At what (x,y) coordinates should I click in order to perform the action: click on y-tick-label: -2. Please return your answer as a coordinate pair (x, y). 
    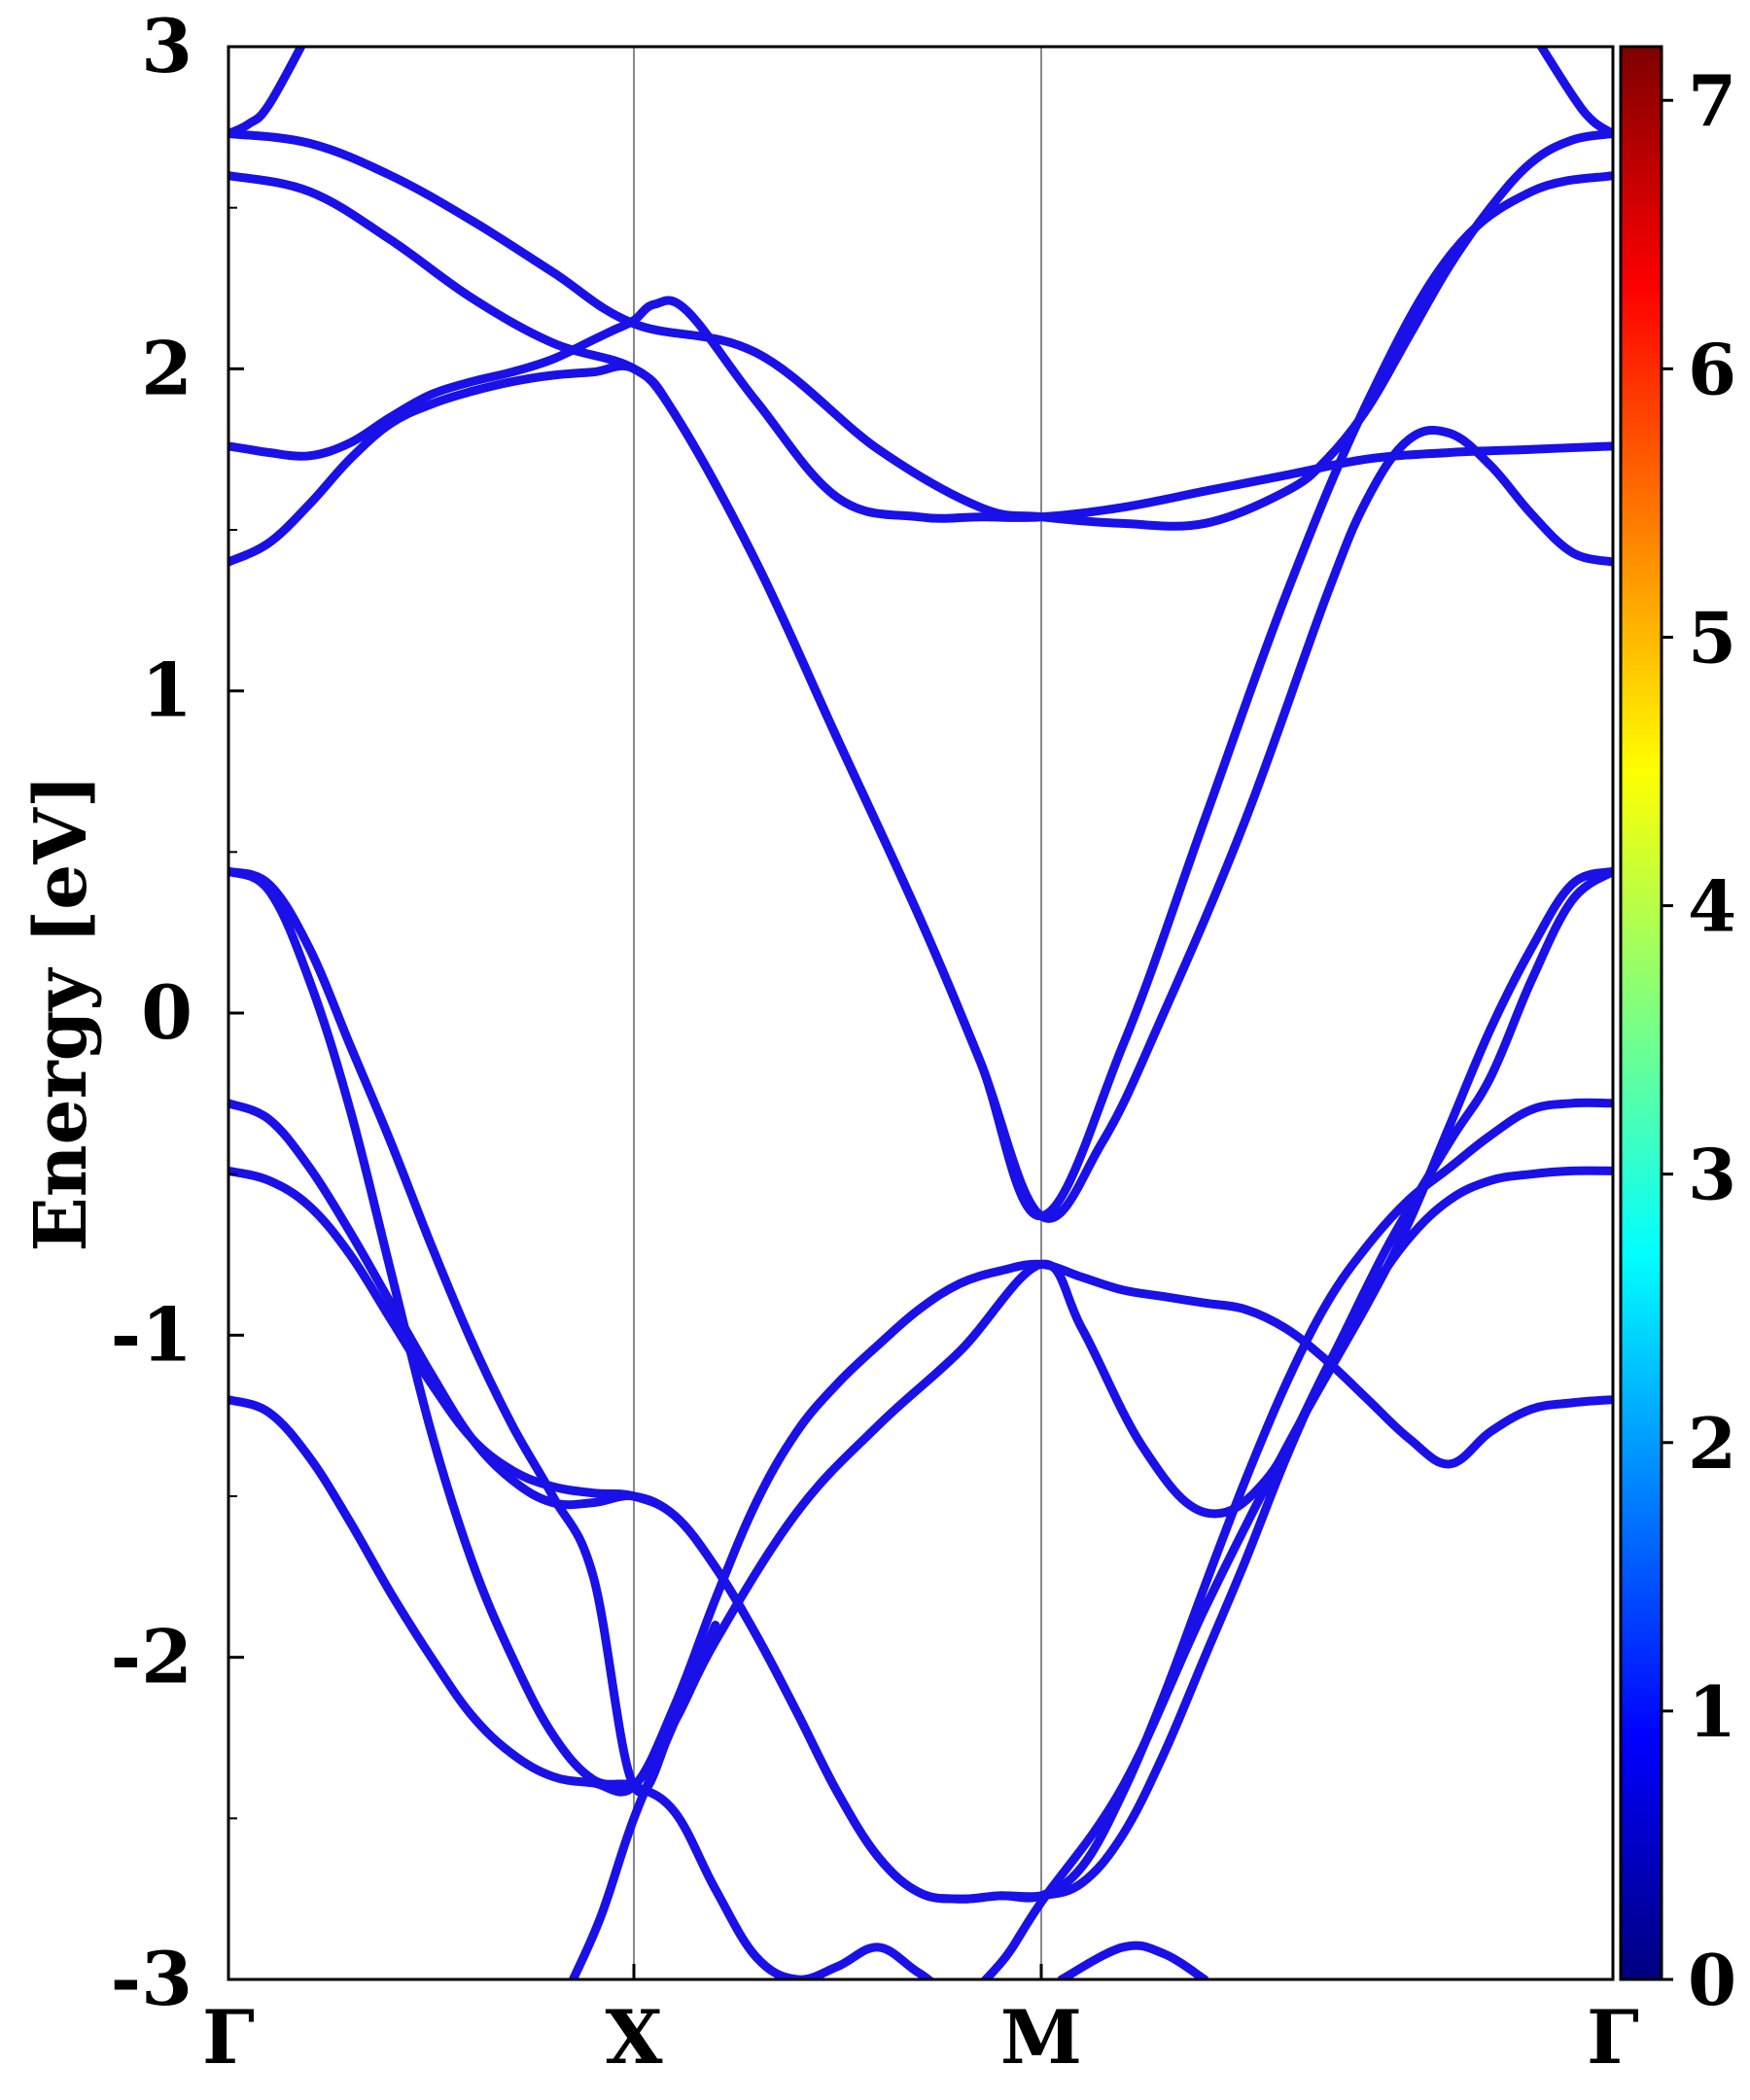
    Looking at the image, I should click on (151, 1657).